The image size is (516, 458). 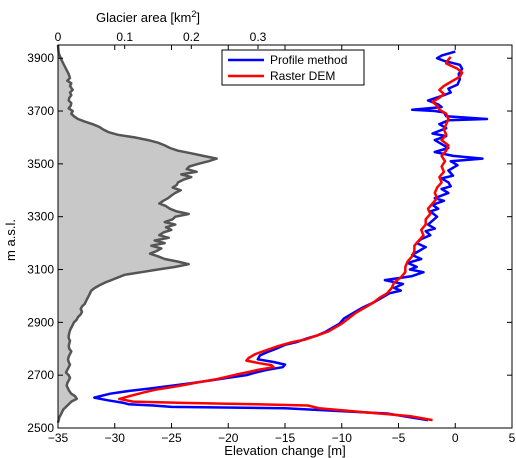 I want to click on legend-label-raster: Raster DEM, so click(x=302, y=76).